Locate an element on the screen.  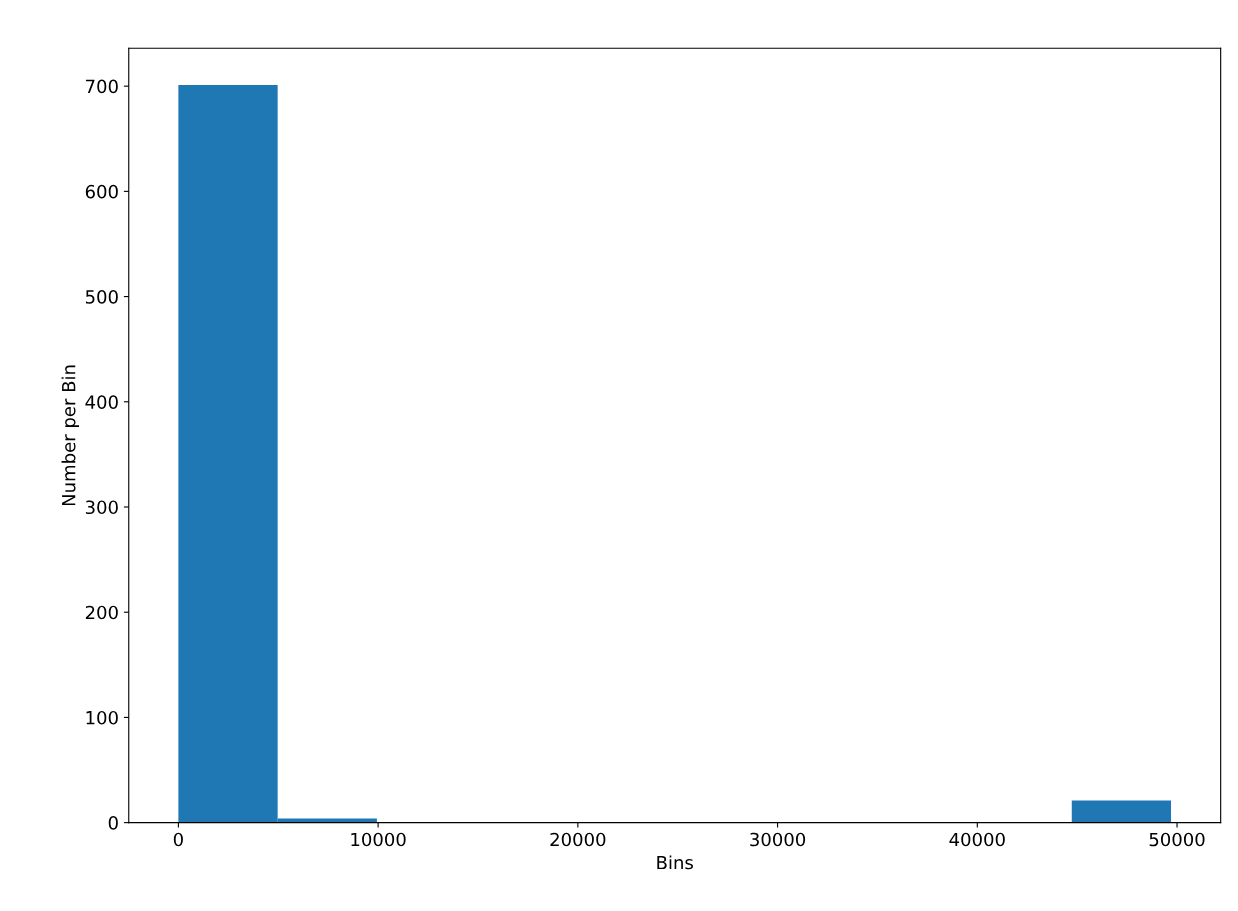
y-tick-label: 400 is located at coordinates (101, 402).